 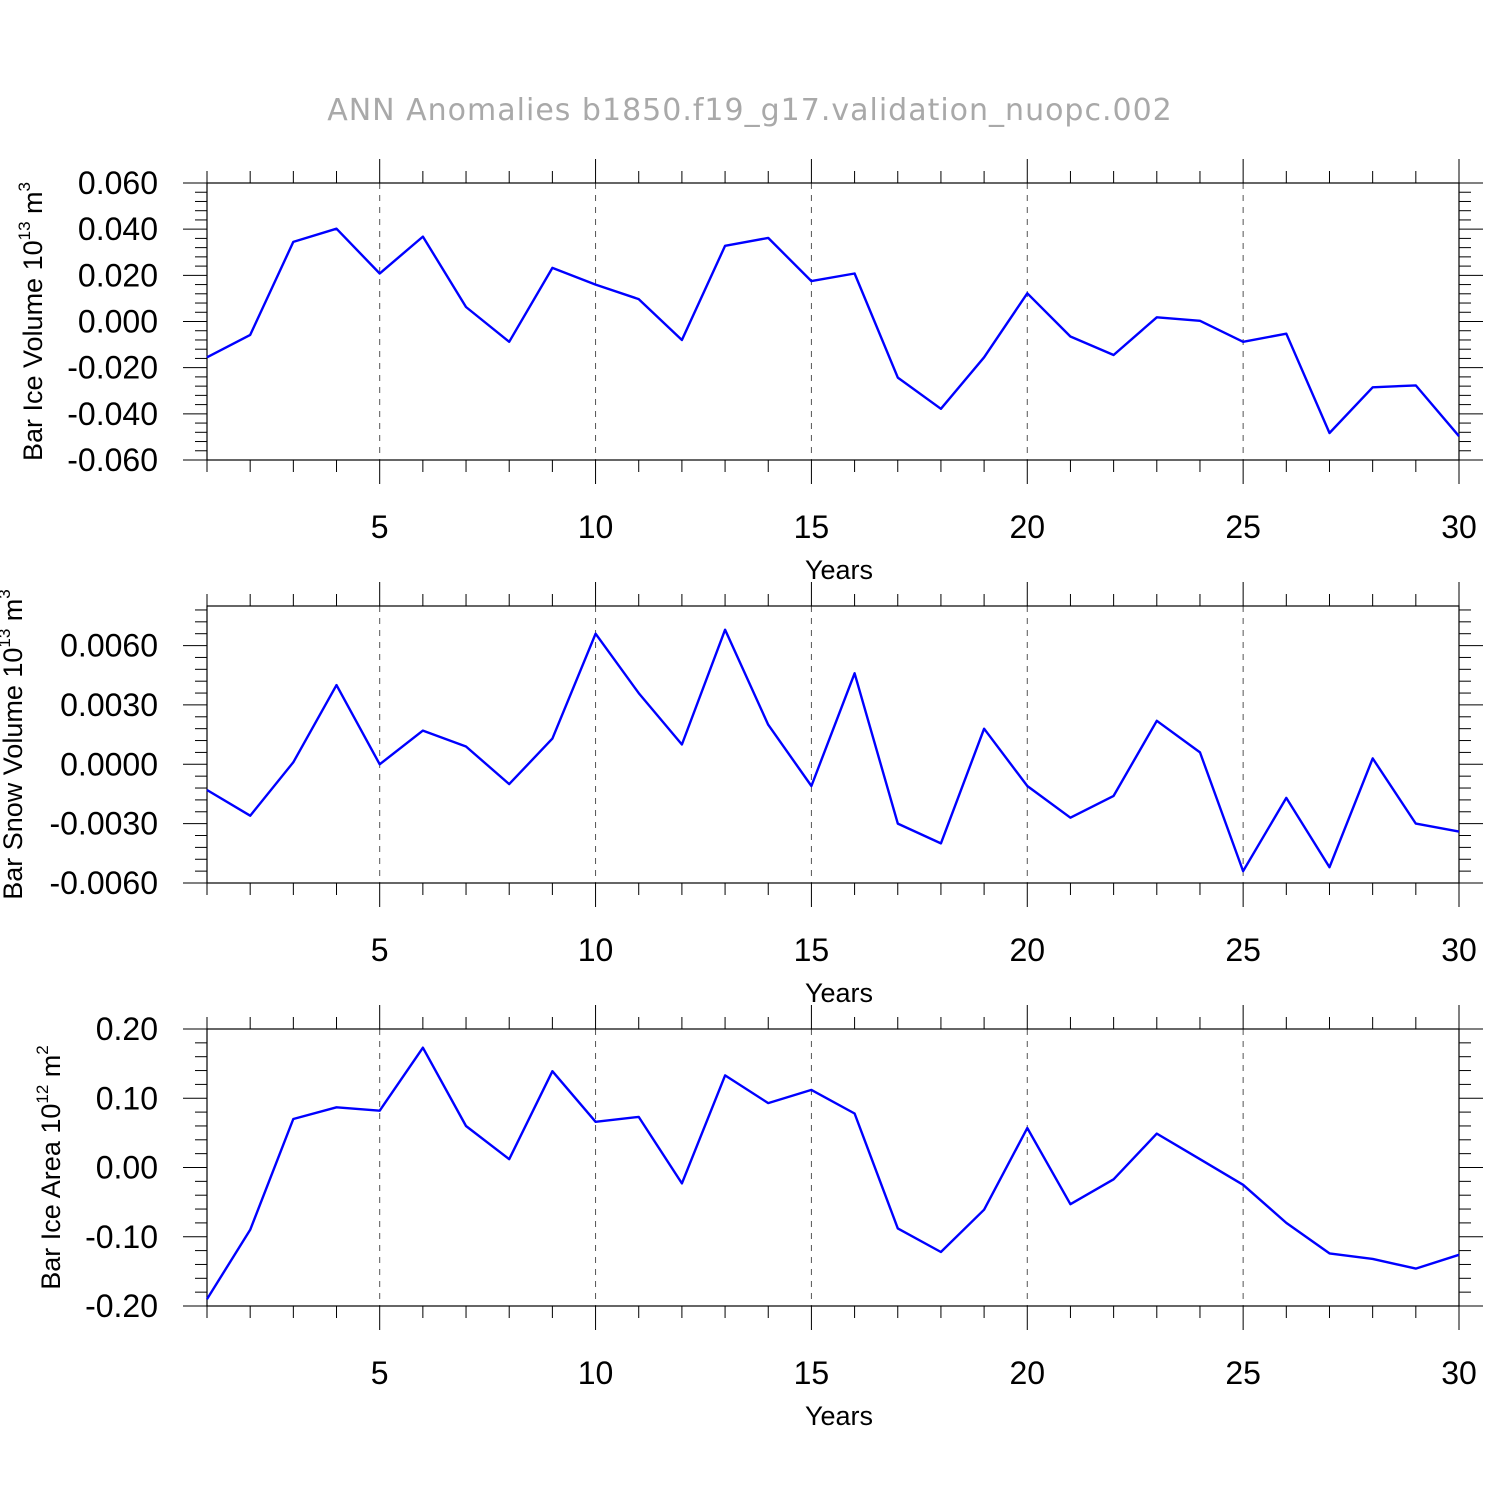 What do you see at coordinates (118, 275) in the screenshot?
I see `y-tick-label: 0.020` at bounding box center [118, 275].